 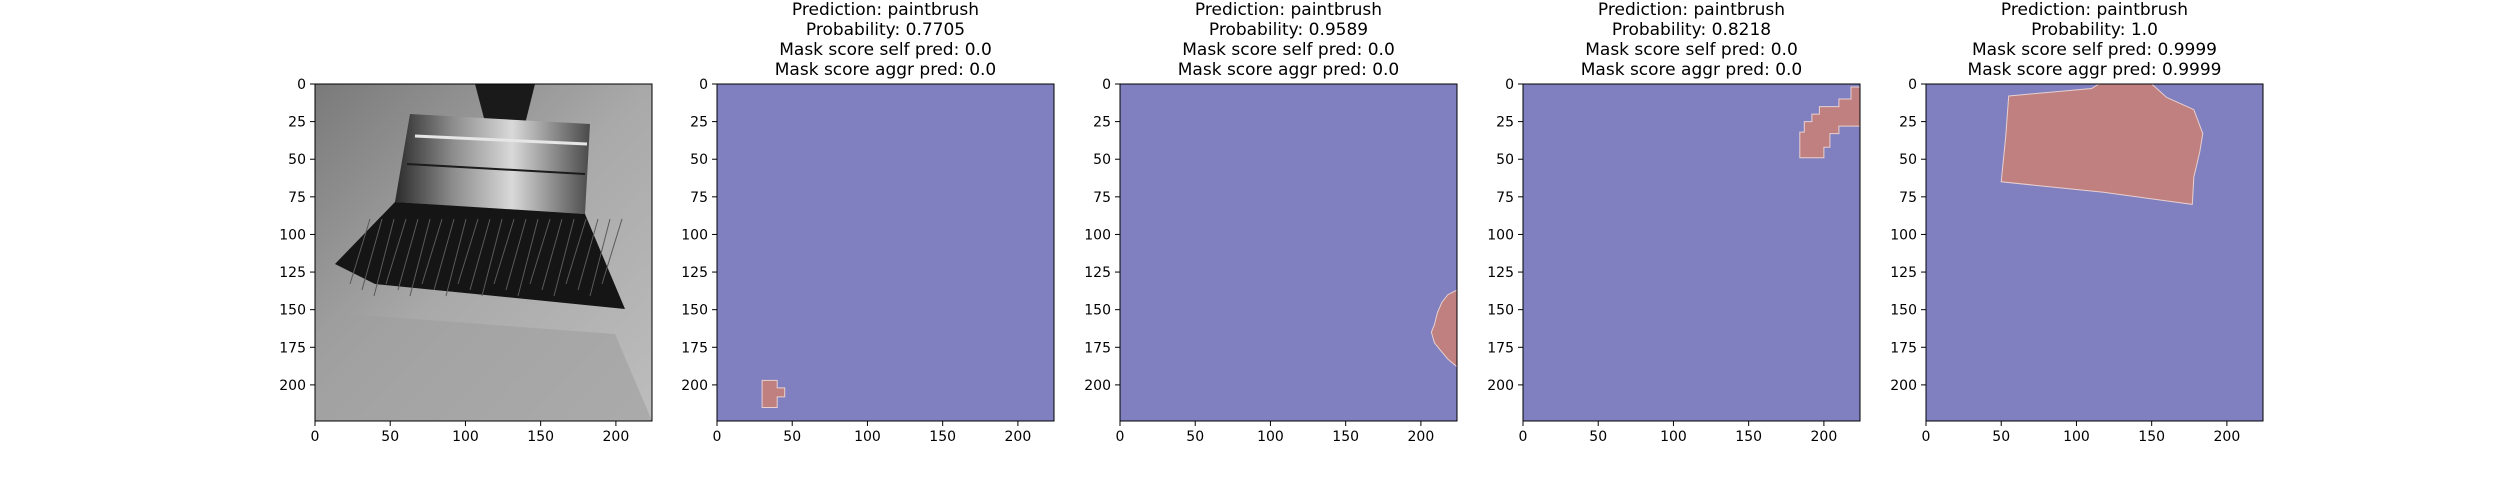 What do you see at coordinates (2077, 261) in the screenshot?
I see `plot-mask-4: 0 50 100 150 200 0 25 50 75 100 125 150 175 200` at bounding box center [2077, 261].